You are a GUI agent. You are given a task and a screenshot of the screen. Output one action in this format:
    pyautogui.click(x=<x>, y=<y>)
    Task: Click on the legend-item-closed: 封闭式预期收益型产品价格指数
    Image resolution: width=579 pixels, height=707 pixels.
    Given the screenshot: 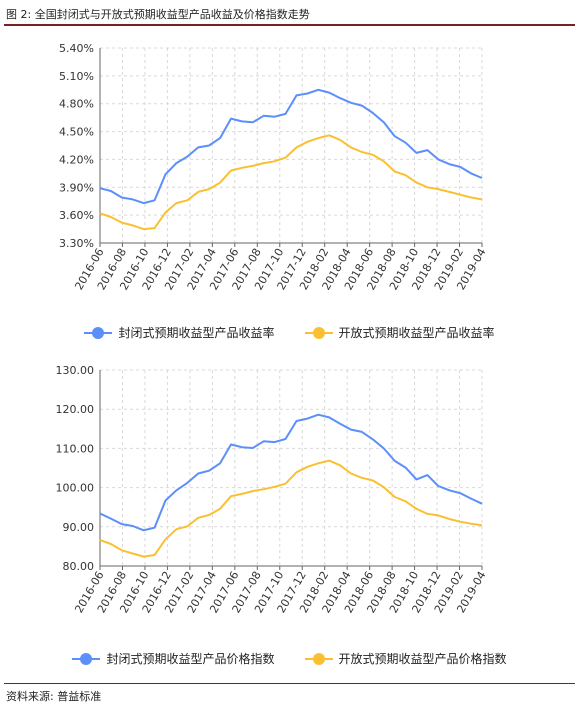 What is the action you would take?
    pyautogui.click(x=173, y=658)
    